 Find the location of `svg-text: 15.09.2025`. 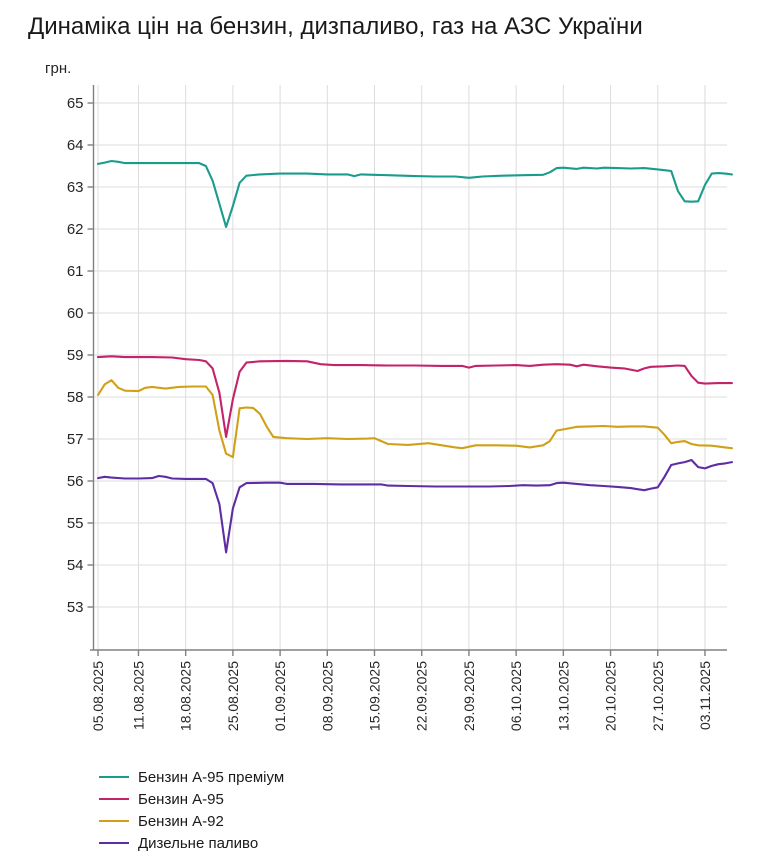

svg-text: 15.09.2025 is located at coordinates (375, 696).